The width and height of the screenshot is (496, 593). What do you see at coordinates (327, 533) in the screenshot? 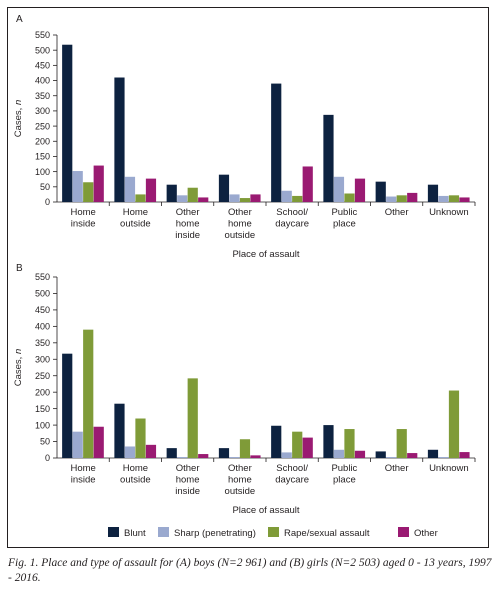
I see `legend-label-rape-sexual-assault: Rape/sexual assault` at bounding box center [327, 533].